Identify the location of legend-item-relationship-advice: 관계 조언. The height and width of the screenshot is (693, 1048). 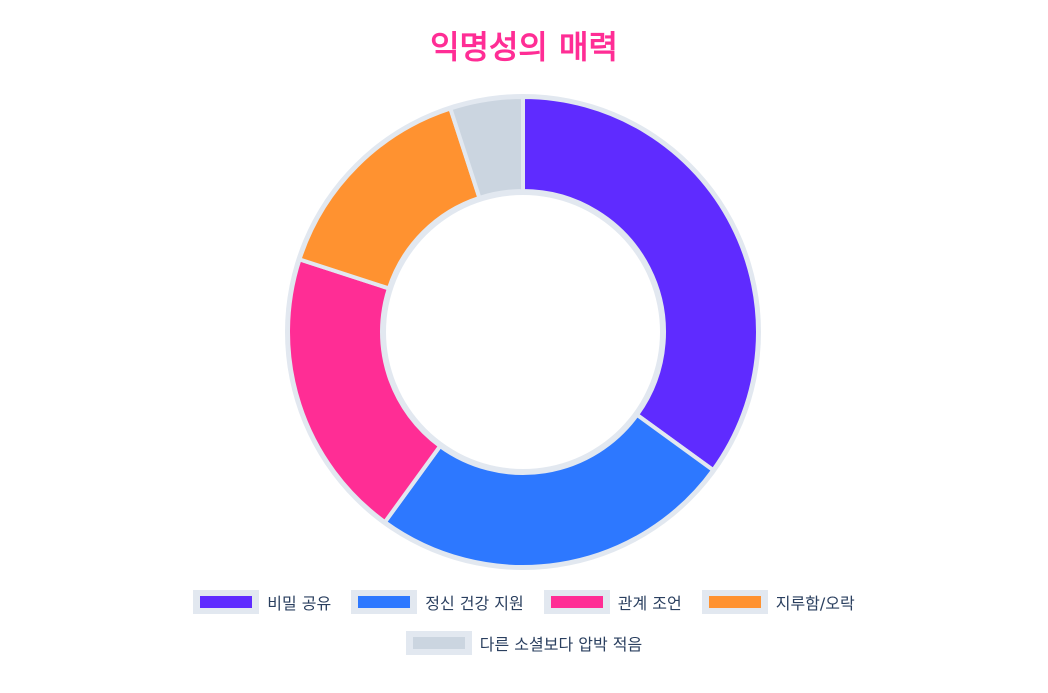
(612, 602).